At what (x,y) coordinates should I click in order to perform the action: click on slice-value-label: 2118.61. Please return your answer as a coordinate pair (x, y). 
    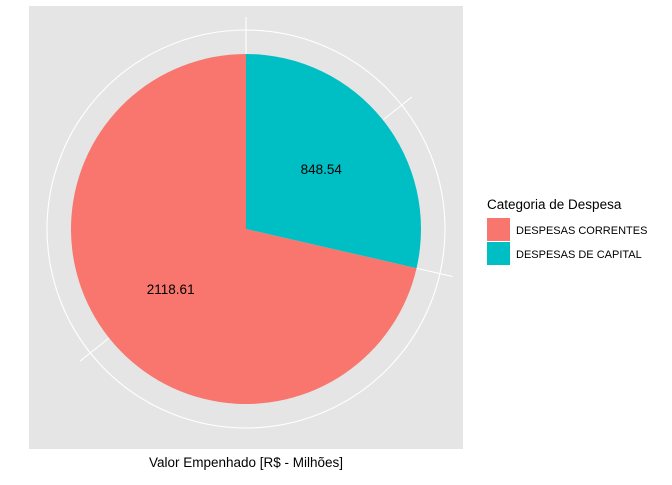
    Looking at the image, I should click on (171, 289).